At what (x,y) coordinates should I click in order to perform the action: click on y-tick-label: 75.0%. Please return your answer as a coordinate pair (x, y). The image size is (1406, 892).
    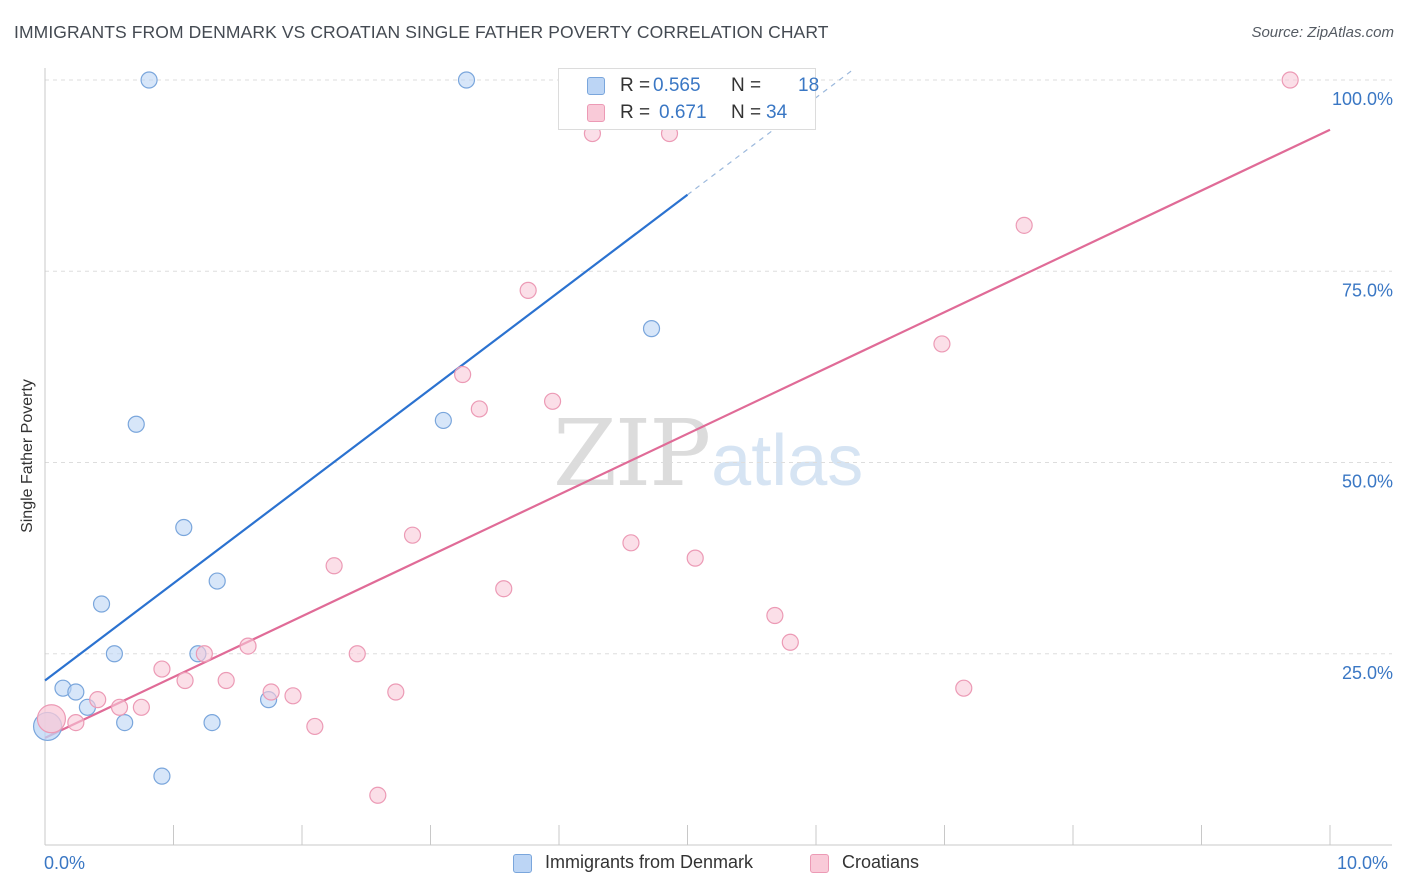
    Looking at the image, I should click on (1367, 290).